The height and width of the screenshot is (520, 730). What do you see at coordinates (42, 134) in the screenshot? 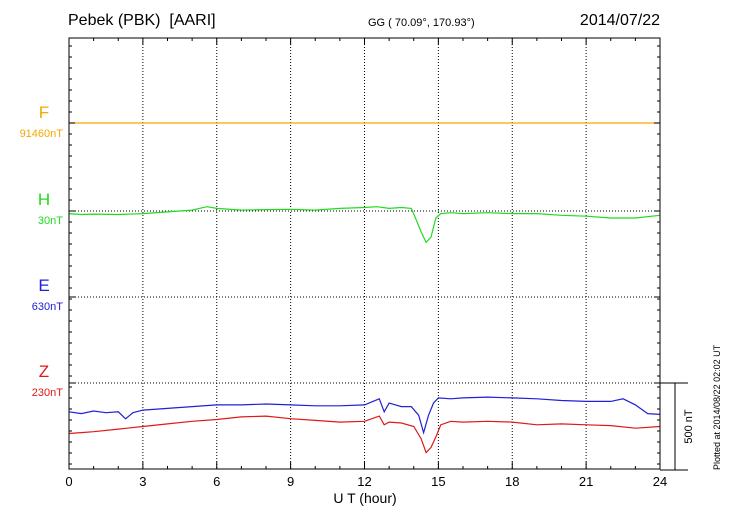
I see `baseline-label-f: 91460nT` at bounding box center [42, 134].